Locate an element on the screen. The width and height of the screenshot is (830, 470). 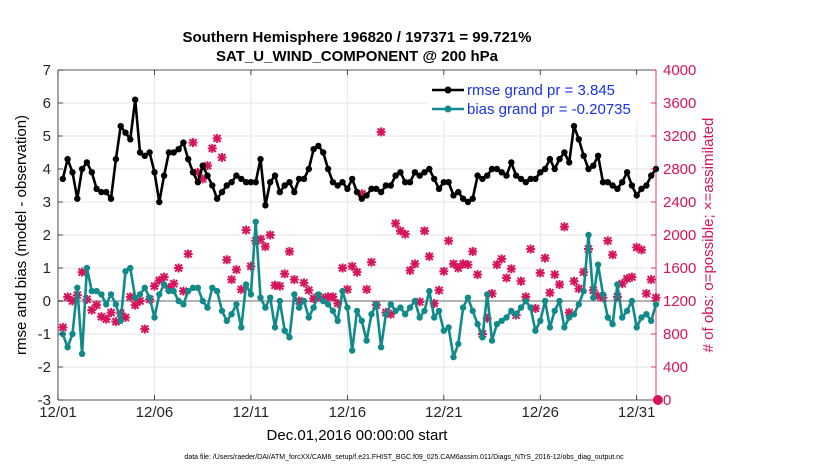
right-tick-label: 0 is located at coordinates (667, 400).